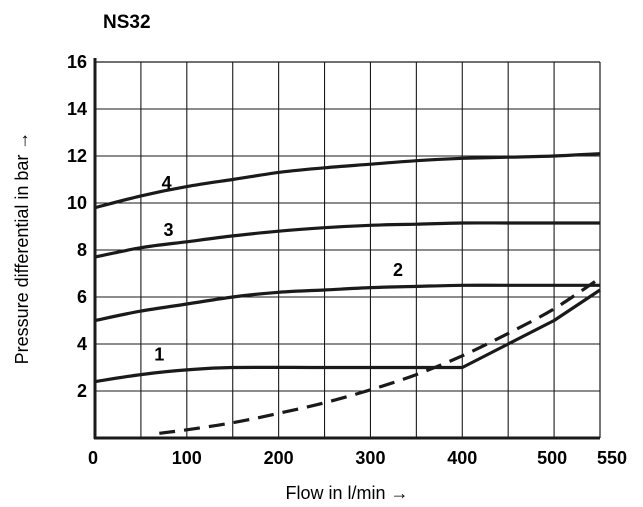 The height and width of the screenshot is (507, 643). What do you see at coordinates (159, 354) in the screenshot?
I see `curve-label-1: 1` at bounding box center [159, 354].